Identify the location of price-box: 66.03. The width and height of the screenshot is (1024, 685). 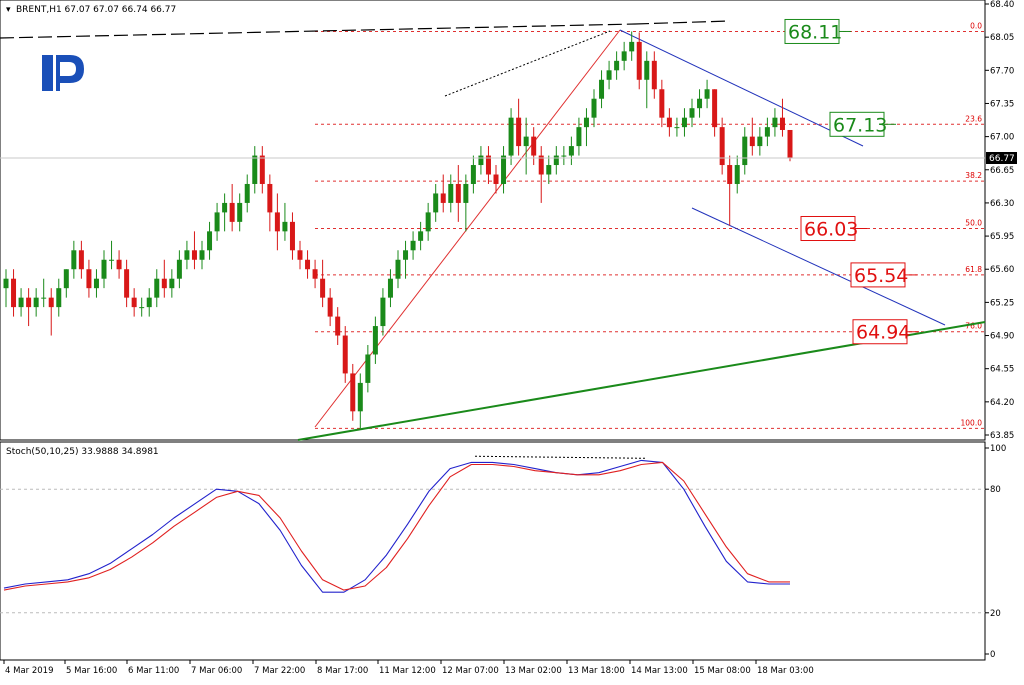
(833, 228).